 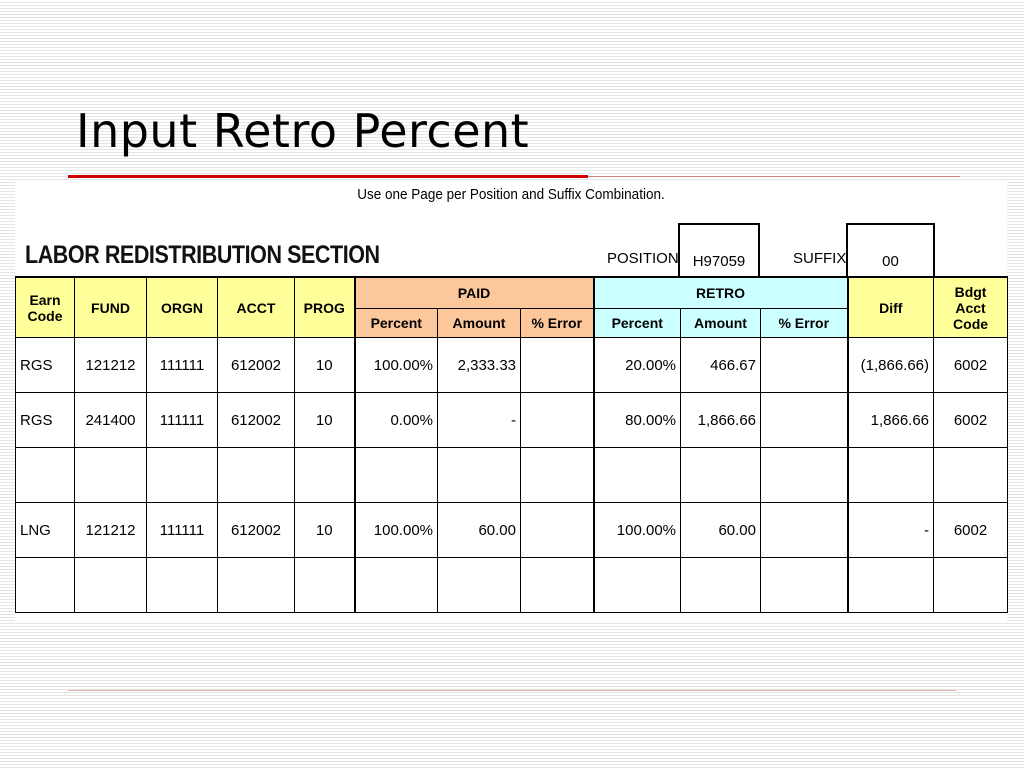 What do you see at coordinates (473, 292) in the screenshot?
I see `header-paid: PAID` at bounding box center [473, 292].